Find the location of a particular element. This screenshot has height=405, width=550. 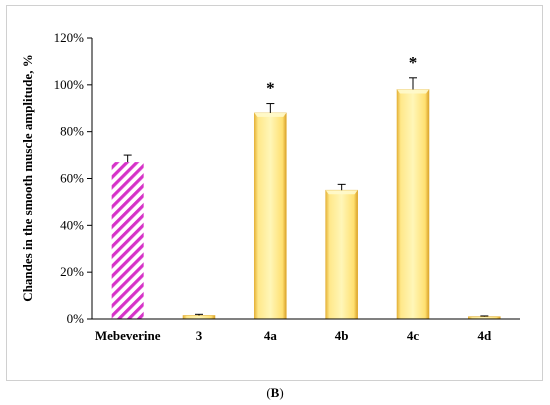

y-tick-label: 40% is located at coordinates (72, 224).